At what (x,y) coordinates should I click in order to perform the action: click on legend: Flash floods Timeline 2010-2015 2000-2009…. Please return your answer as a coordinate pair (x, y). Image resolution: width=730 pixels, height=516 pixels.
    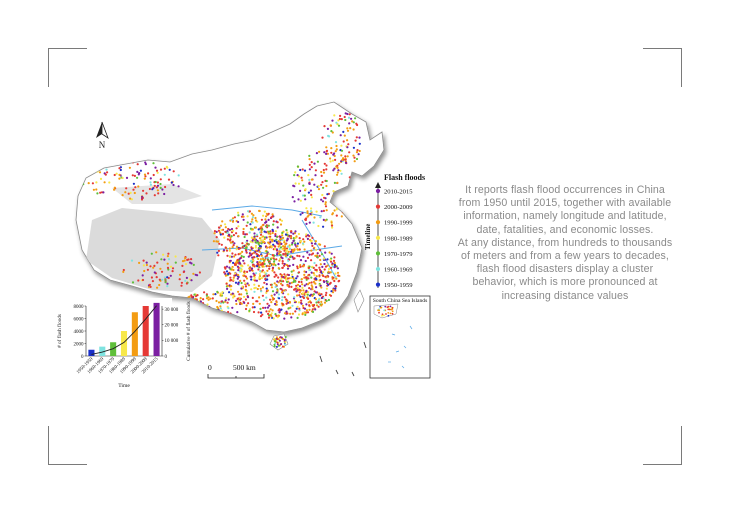
    Looking at the image, I should click on (394, 231).